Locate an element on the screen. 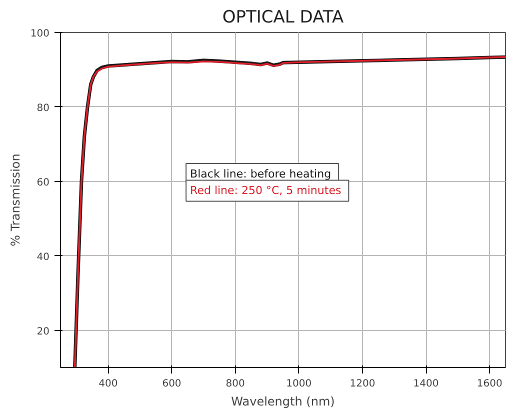 The height and width of the screenshot is (417, 511). x-tick-label: 400 is located at coordinates (108, 384).